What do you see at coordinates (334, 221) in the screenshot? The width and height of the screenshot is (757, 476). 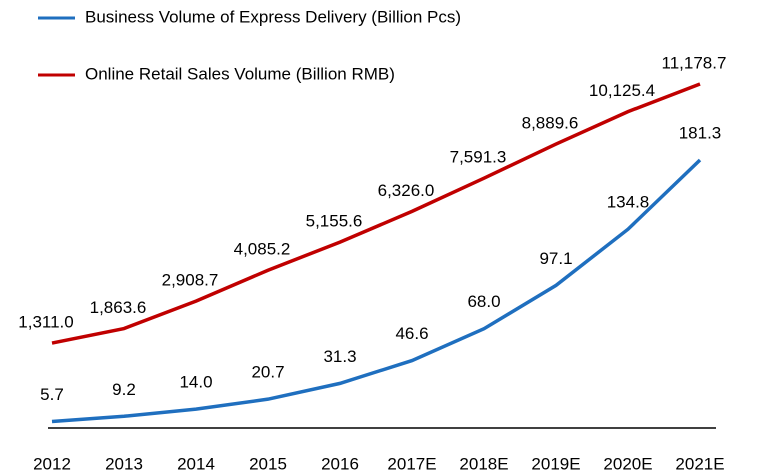 I see `data-label: 5,155.6` at bounding box center [334, 221].